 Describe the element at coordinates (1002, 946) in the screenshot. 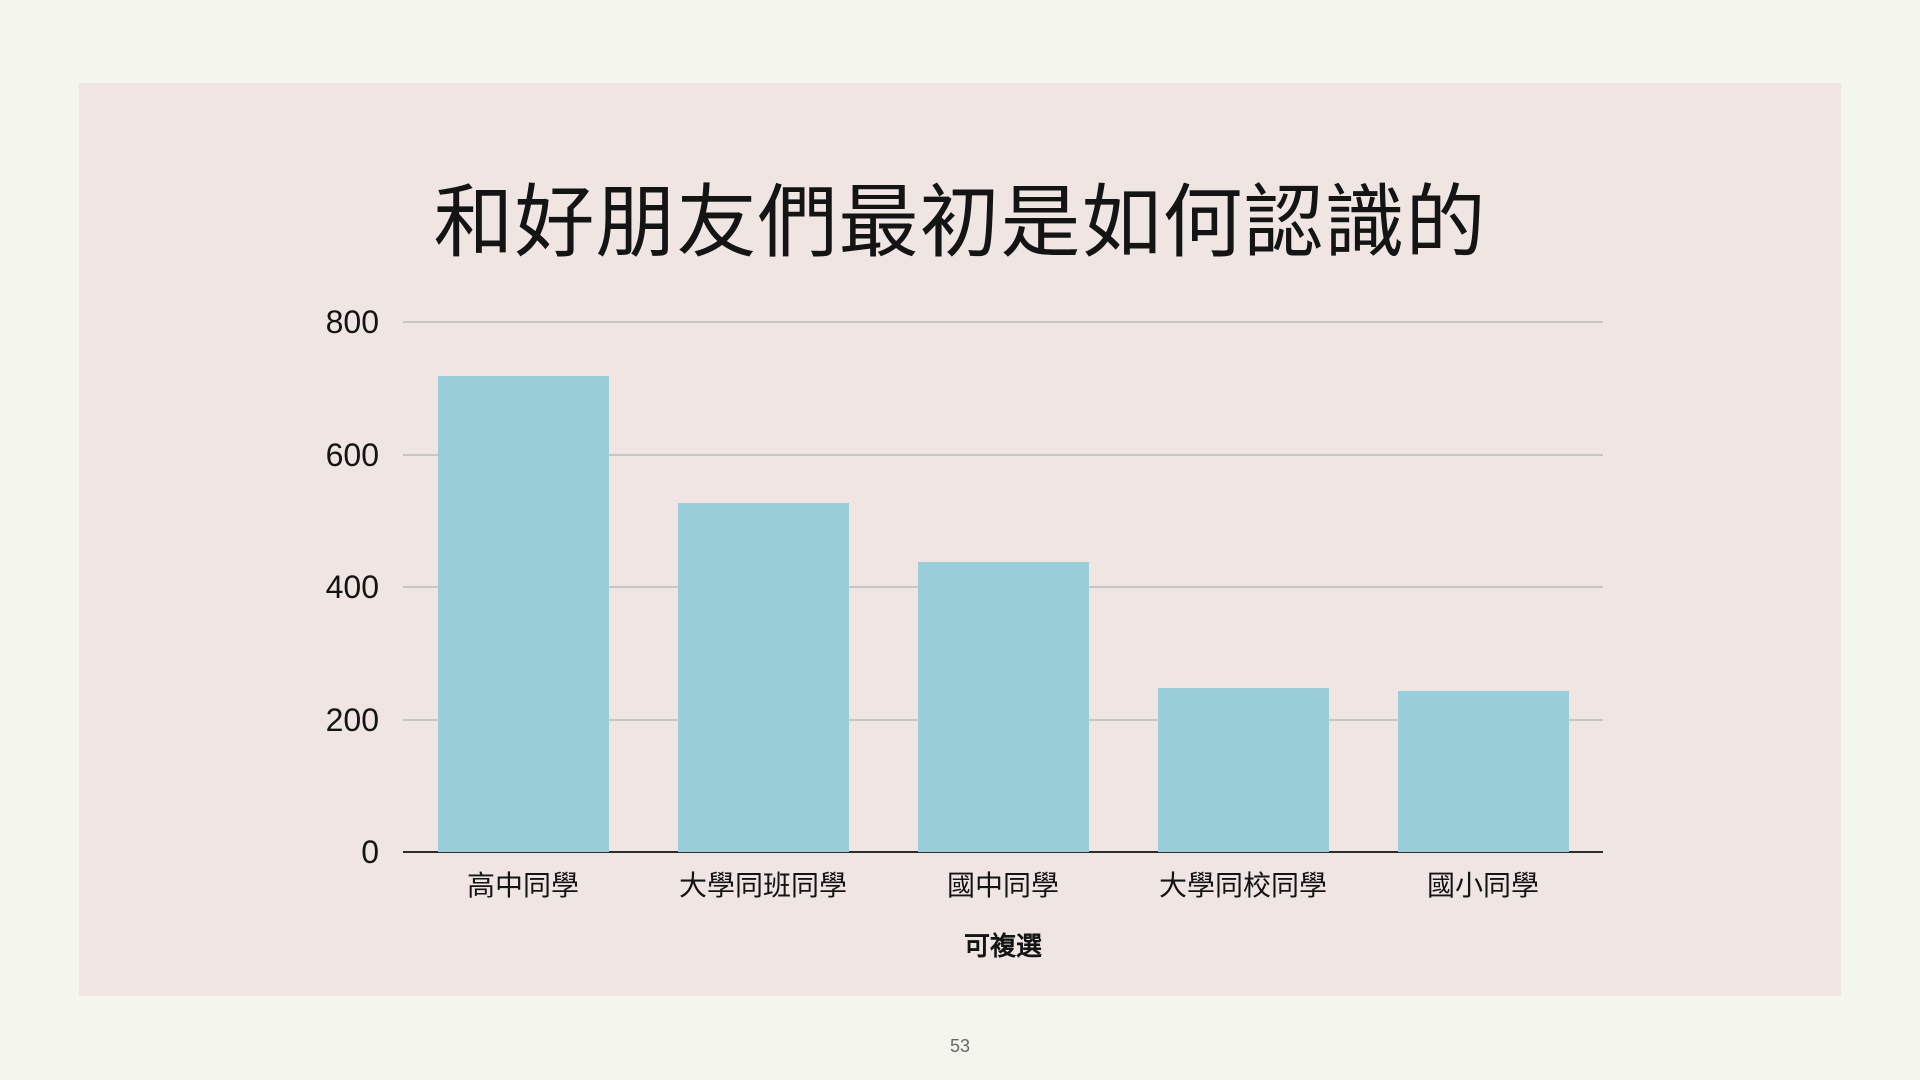

I see `x-axis-title: 可複選` at that location.